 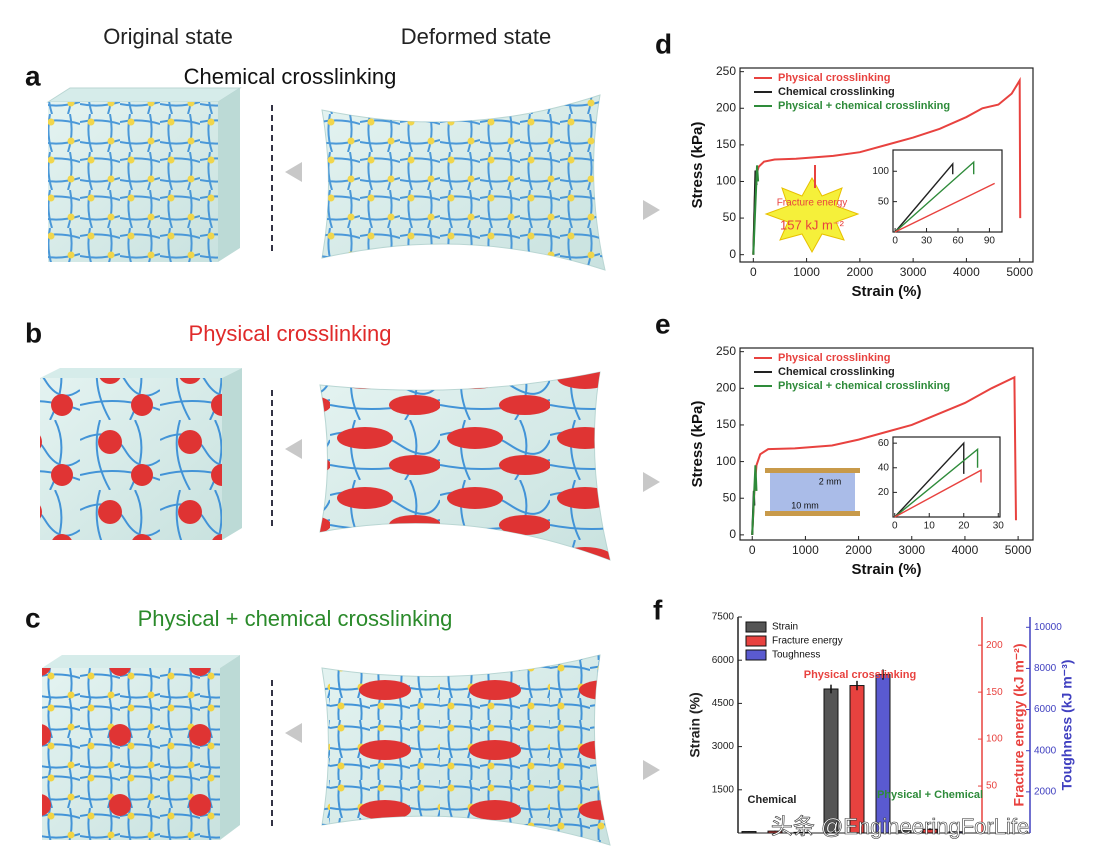 What do you see at coordinates (663, 43) in the screenshot?
I see `panel-letter: d` at bounding box center [663, 43].